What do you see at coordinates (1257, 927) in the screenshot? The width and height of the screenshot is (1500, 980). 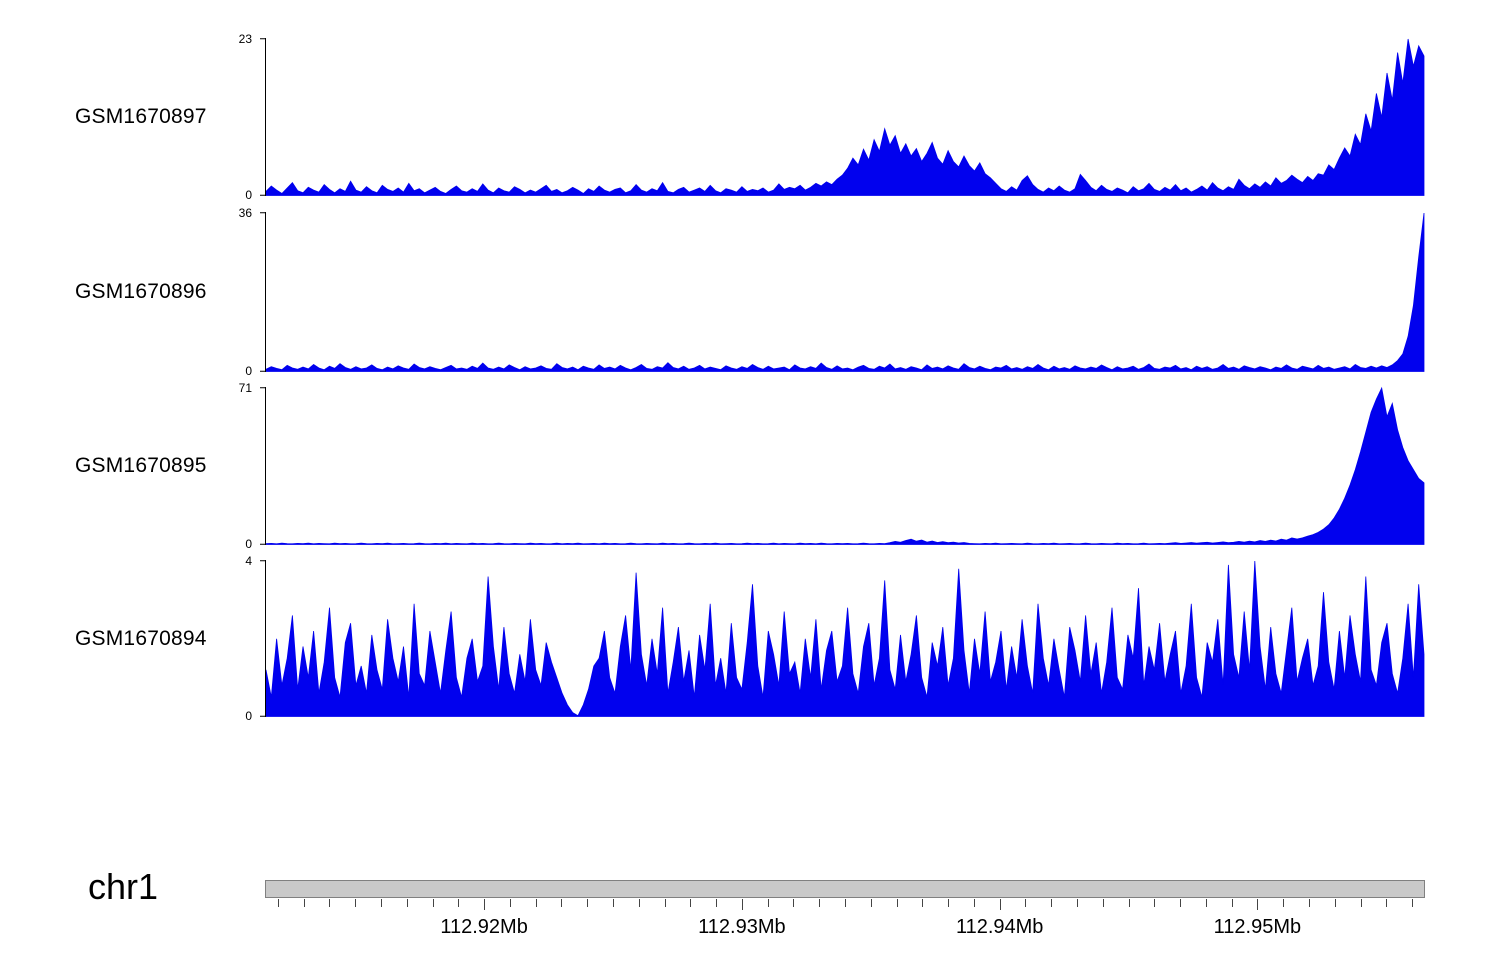 I see `x-axis-tick-label: 112.95Mb` at bounding box center [1257, 927].